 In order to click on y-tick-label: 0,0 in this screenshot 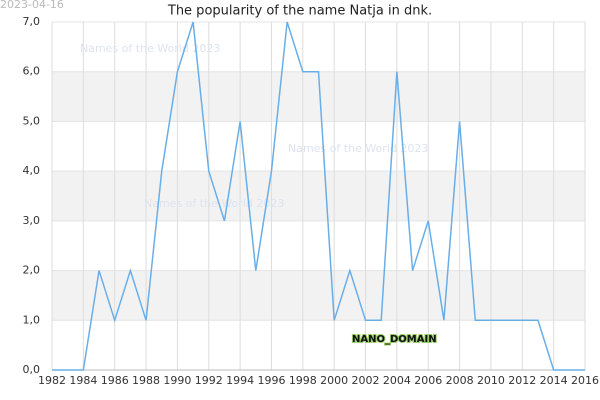, I will do `click(32, 369)`.